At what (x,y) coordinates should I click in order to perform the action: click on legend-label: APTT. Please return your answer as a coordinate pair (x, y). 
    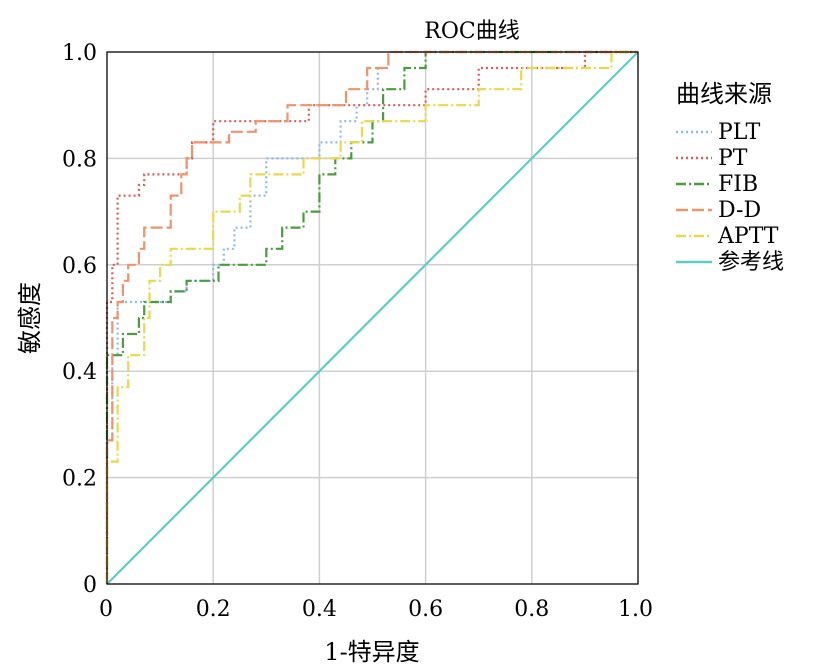
    Looking at the image, I should click on (748, 236).